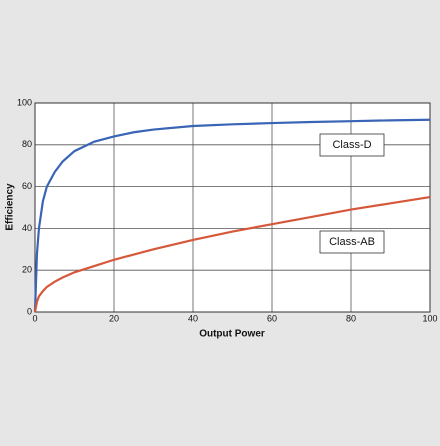 This screenshot has height=446, width=440. I want to click on legend-label: Class-D, so click(351, 145).